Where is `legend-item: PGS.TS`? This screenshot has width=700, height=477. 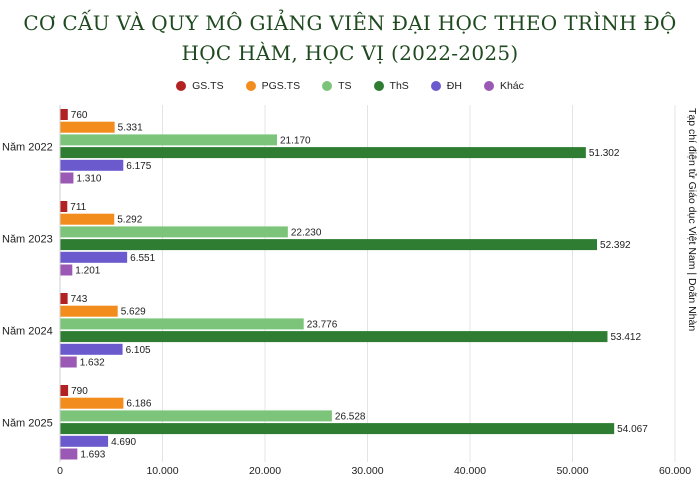 legend-item: PGS.TS is located at coordinates (273, 86).